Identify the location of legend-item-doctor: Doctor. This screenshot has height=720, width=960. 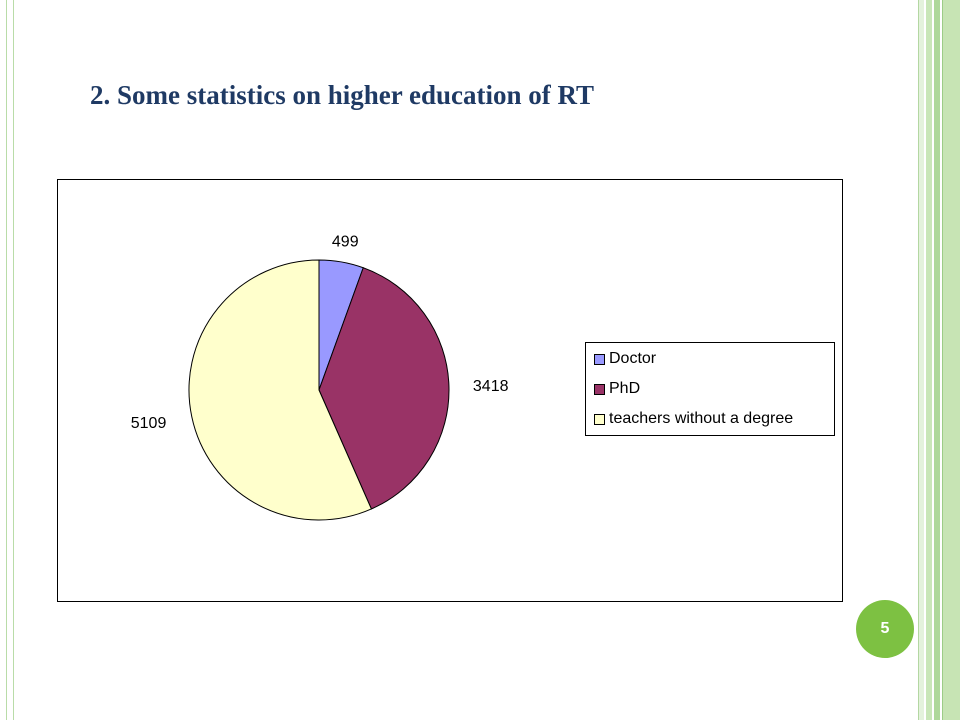
(625, 359).